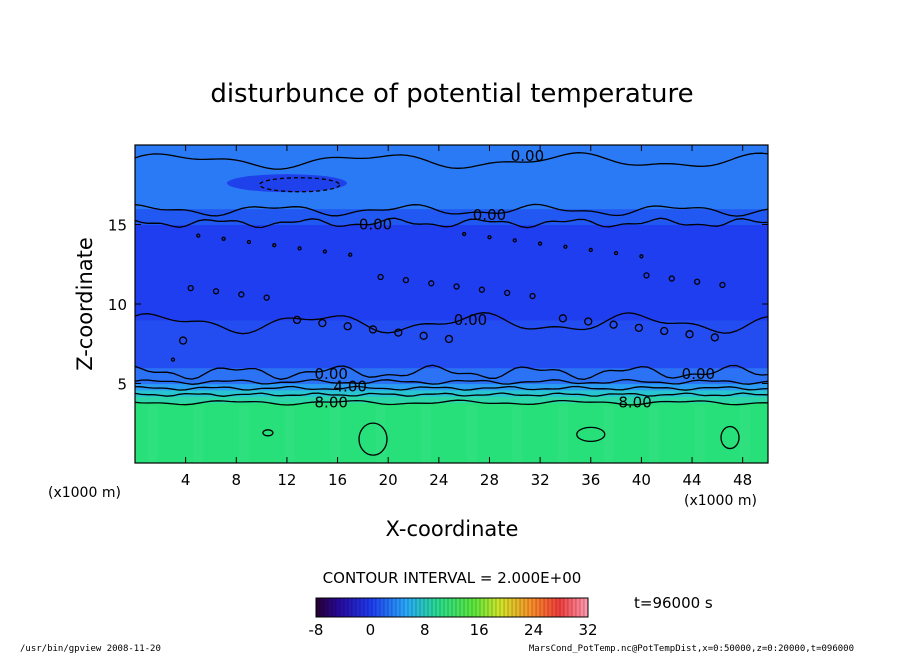  I want to click on contour-label-2: 0.00, so click(489, 215).